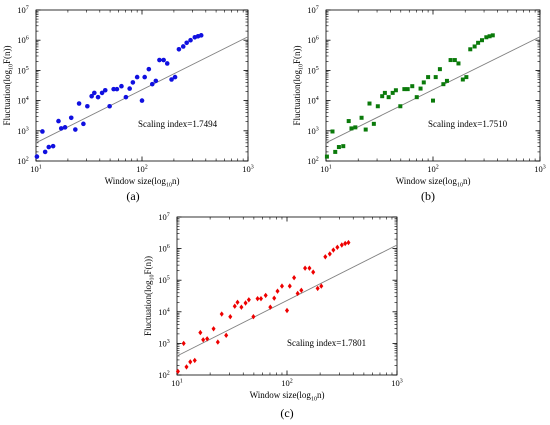 This screenshot has height=425, width=550. Describe the element at coordinates (23, 10) in the screenshot. I see `y-tick-label: 10⁷` at that location.